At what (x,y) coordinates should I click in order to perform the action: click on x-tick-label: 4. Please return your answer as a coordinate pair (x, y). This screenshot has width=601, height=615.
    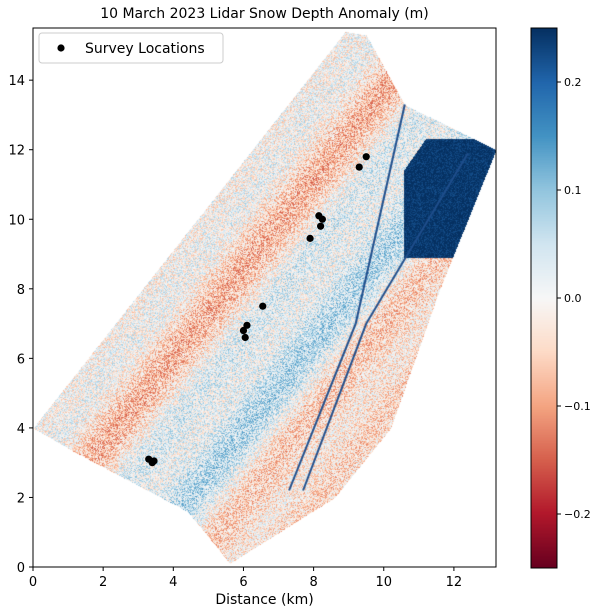
    Looking at the image, I should click on (173, 582).